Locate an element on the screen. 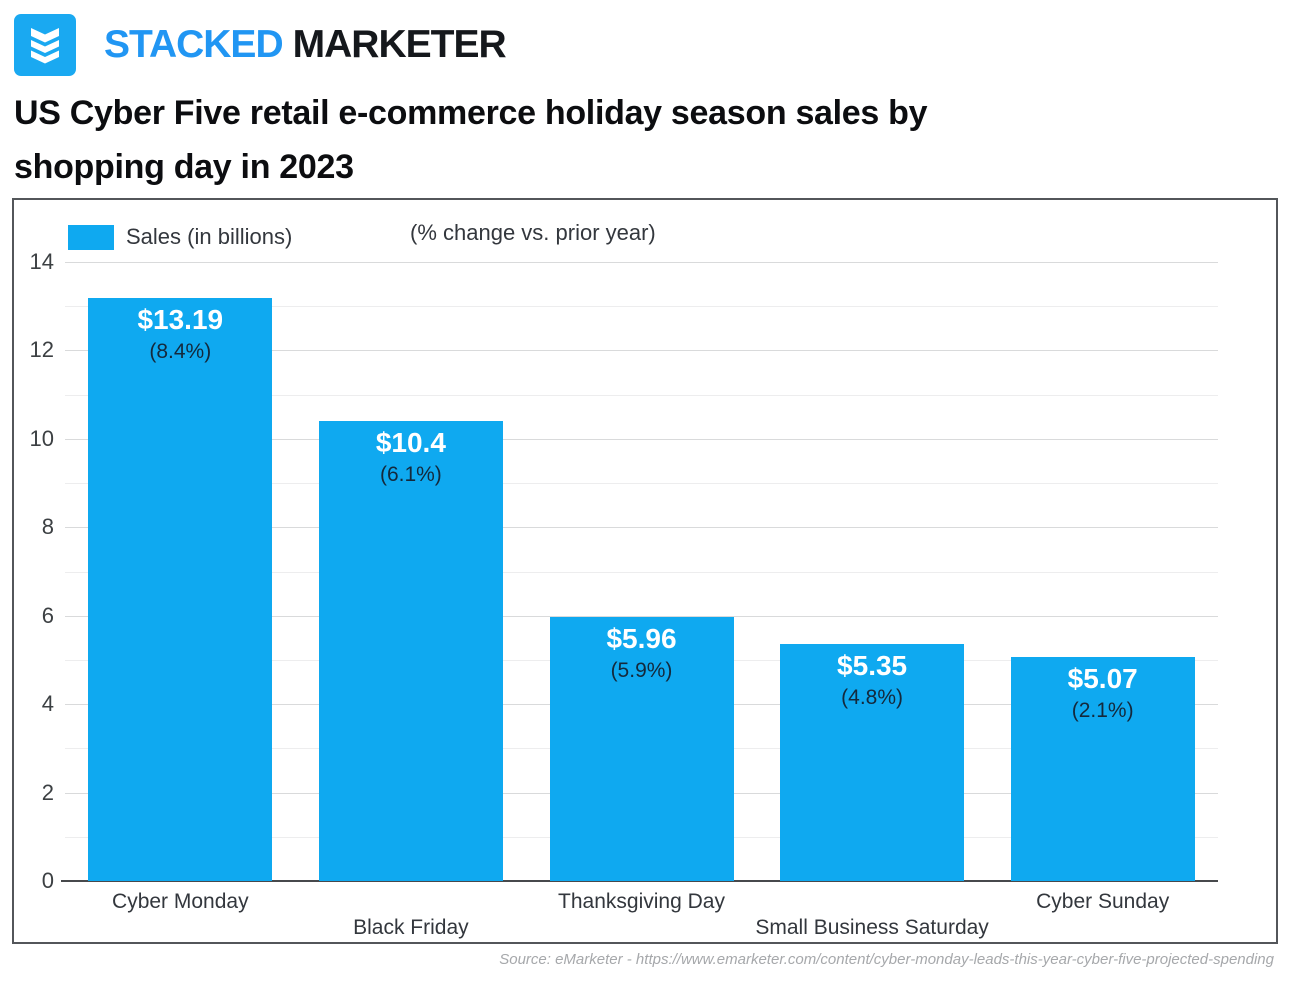  bar-cyber-sunday: $5.07 (2.1%) is located at coordinates (1102, 768).